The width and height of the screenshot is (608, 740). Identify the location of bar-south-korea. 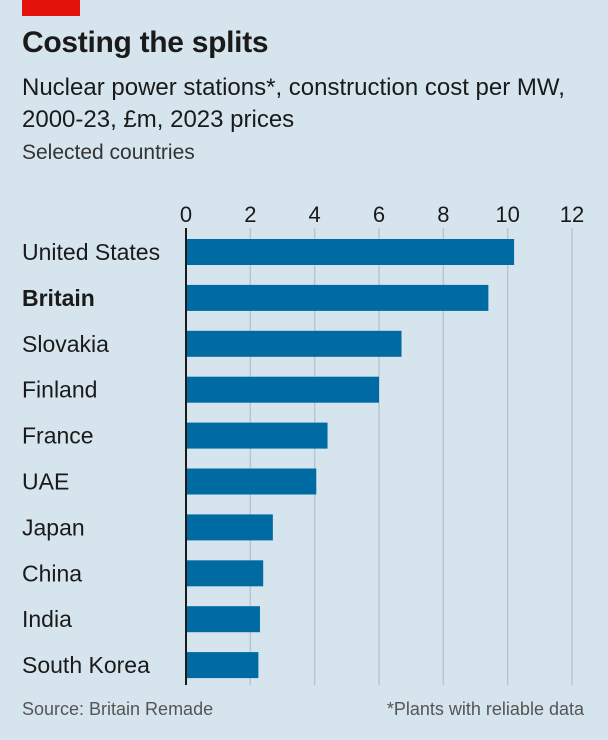
(222, 665).